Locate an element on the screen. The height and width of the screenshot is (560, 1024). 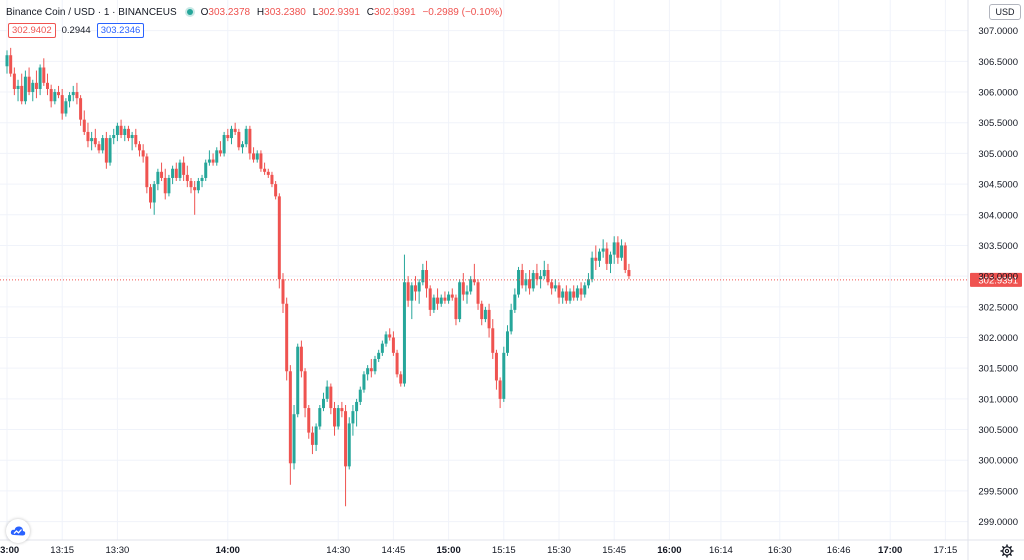
y-tick-label: 302.0000 is located at coordinates (998, 338).